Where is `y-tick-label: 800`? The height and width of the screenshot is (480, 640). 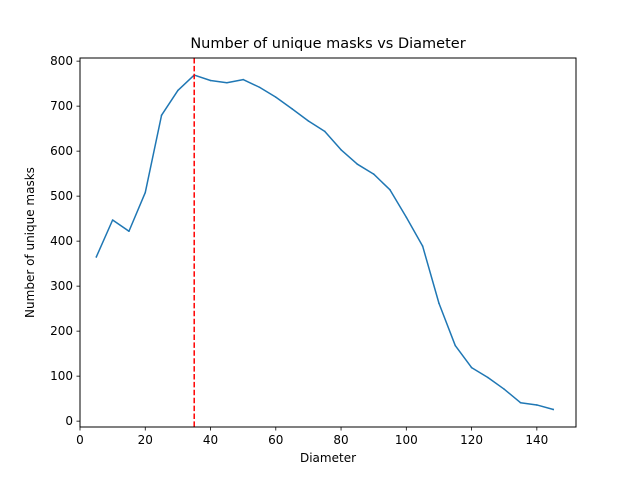 y-tick-label: 800 is located at coordinates (61, 61).